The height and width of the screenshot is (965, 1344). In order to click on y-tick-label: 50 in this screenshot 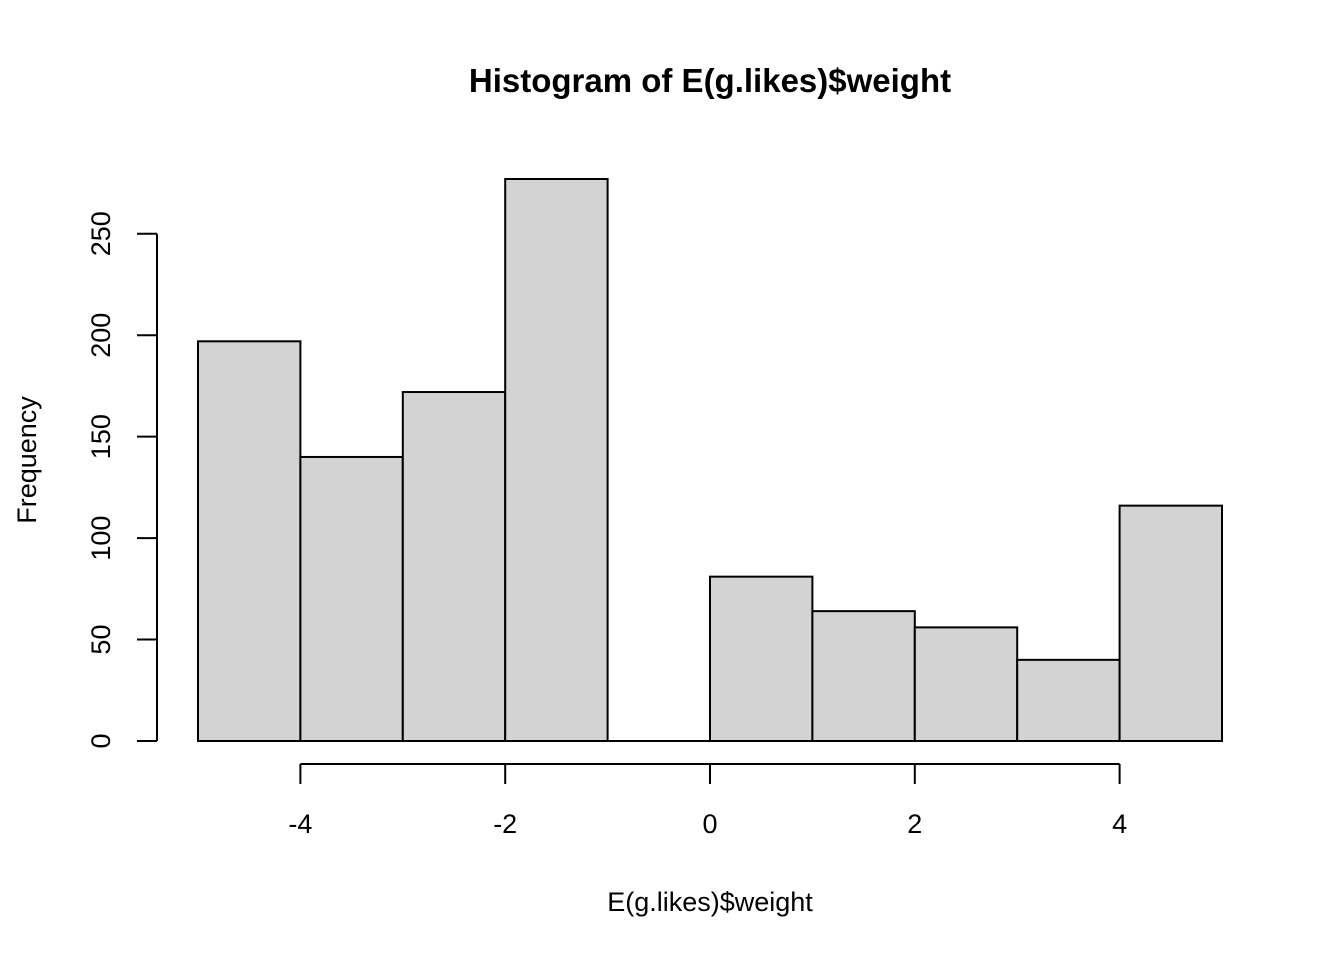, I will do `click(101, 640)`.